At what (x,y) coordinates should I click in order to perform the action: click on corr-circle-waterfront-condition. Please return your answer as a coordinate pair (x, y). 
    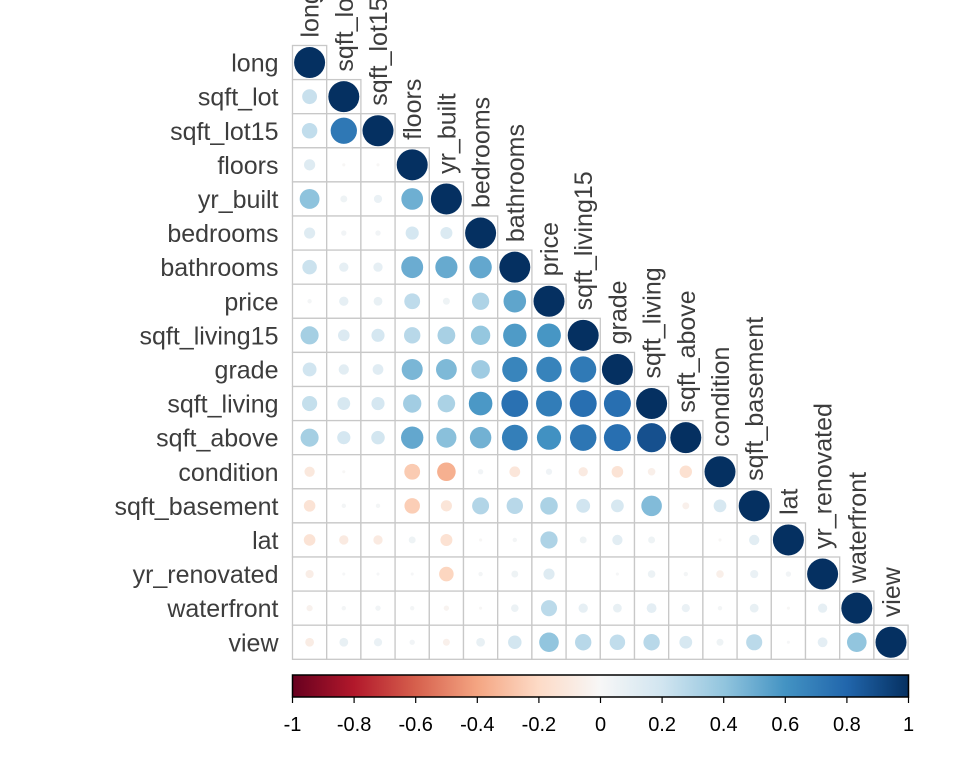
    Looking at the image, I should click on (720, 608).